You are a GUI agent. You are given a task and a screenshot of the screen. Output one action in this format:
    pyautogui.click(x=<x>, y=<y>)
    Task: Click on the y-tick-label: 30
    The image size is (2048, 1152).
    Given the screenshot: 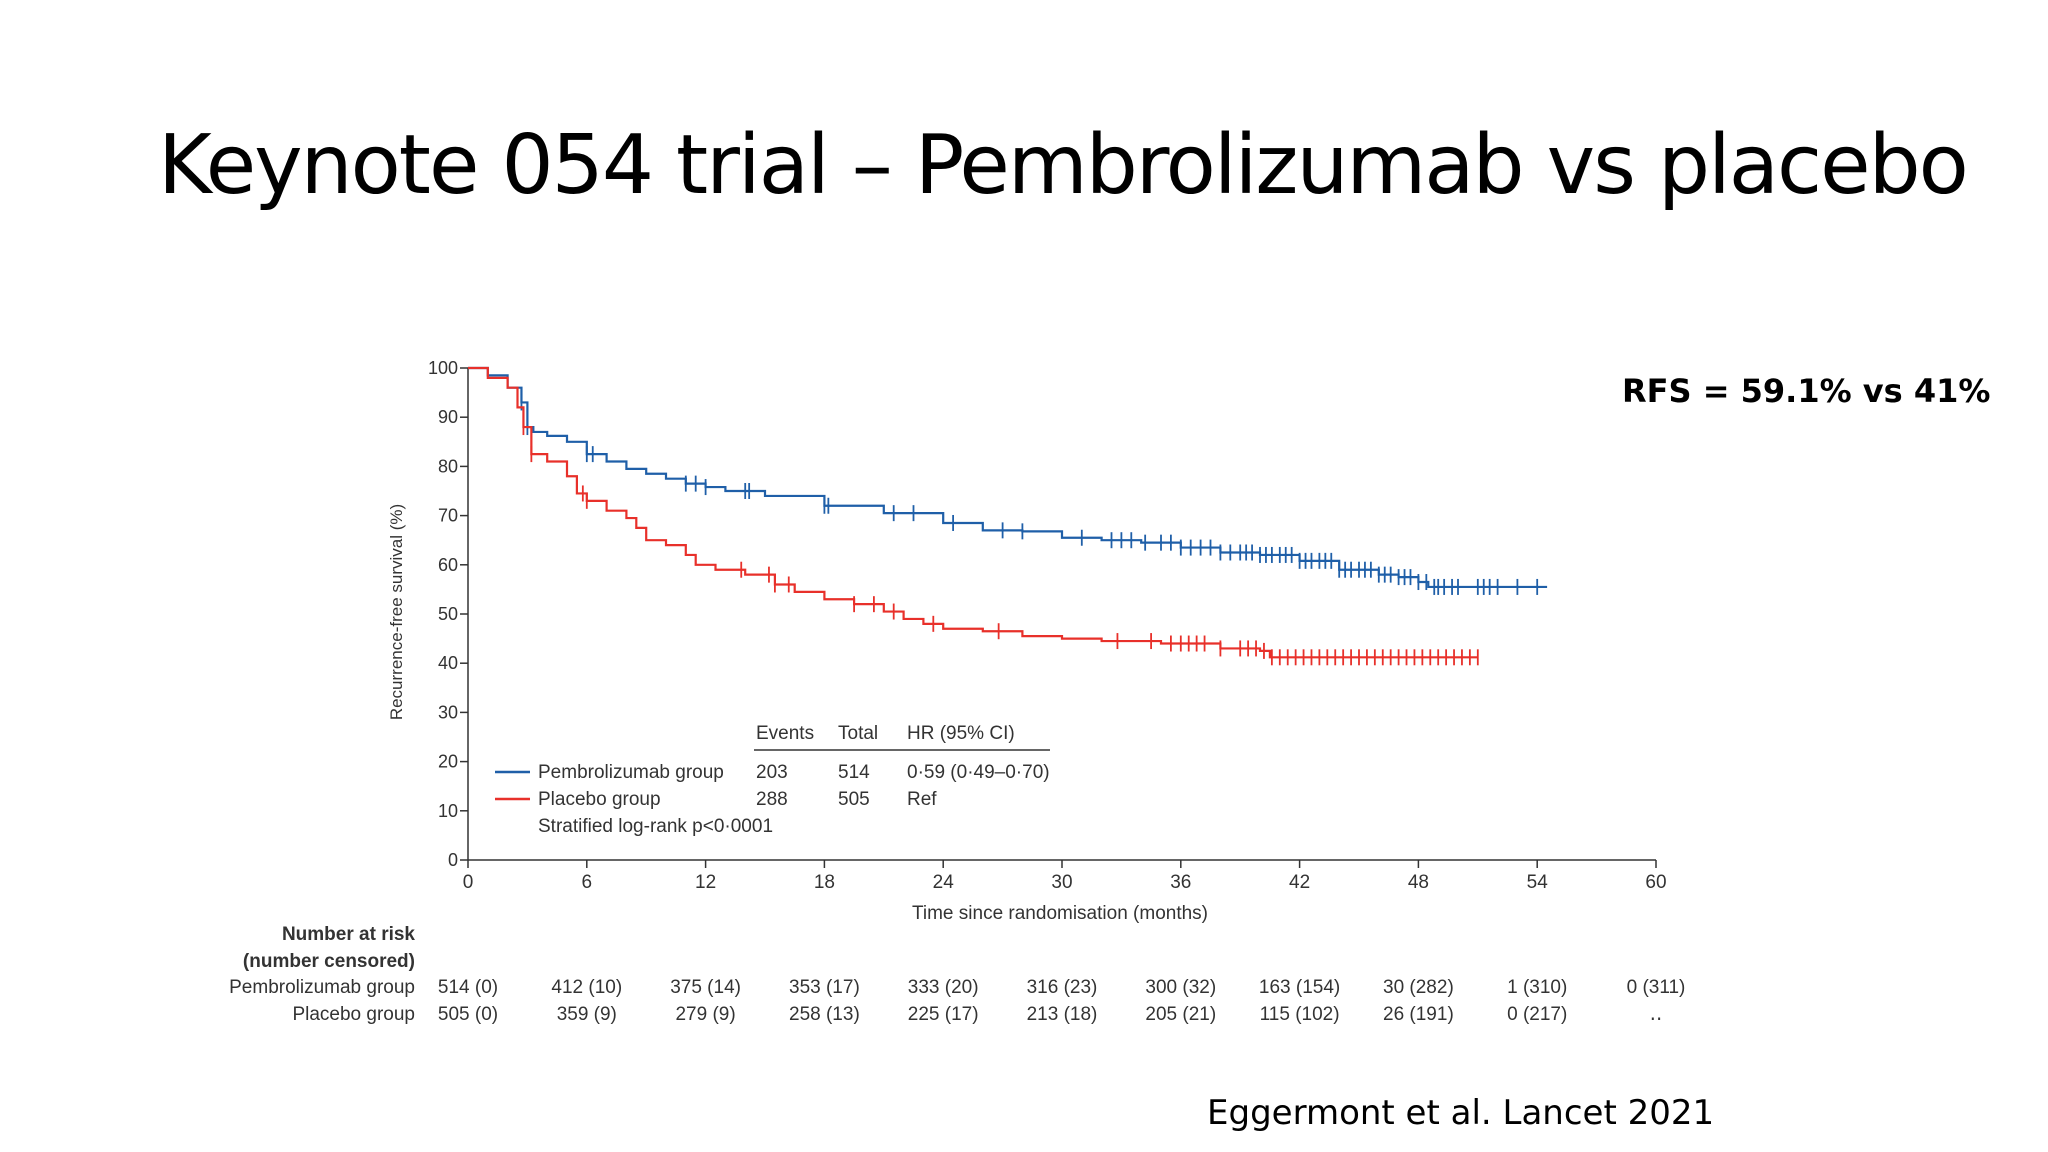 What is the action you would take?
    pyautogui.click(x=448, y=712)
    